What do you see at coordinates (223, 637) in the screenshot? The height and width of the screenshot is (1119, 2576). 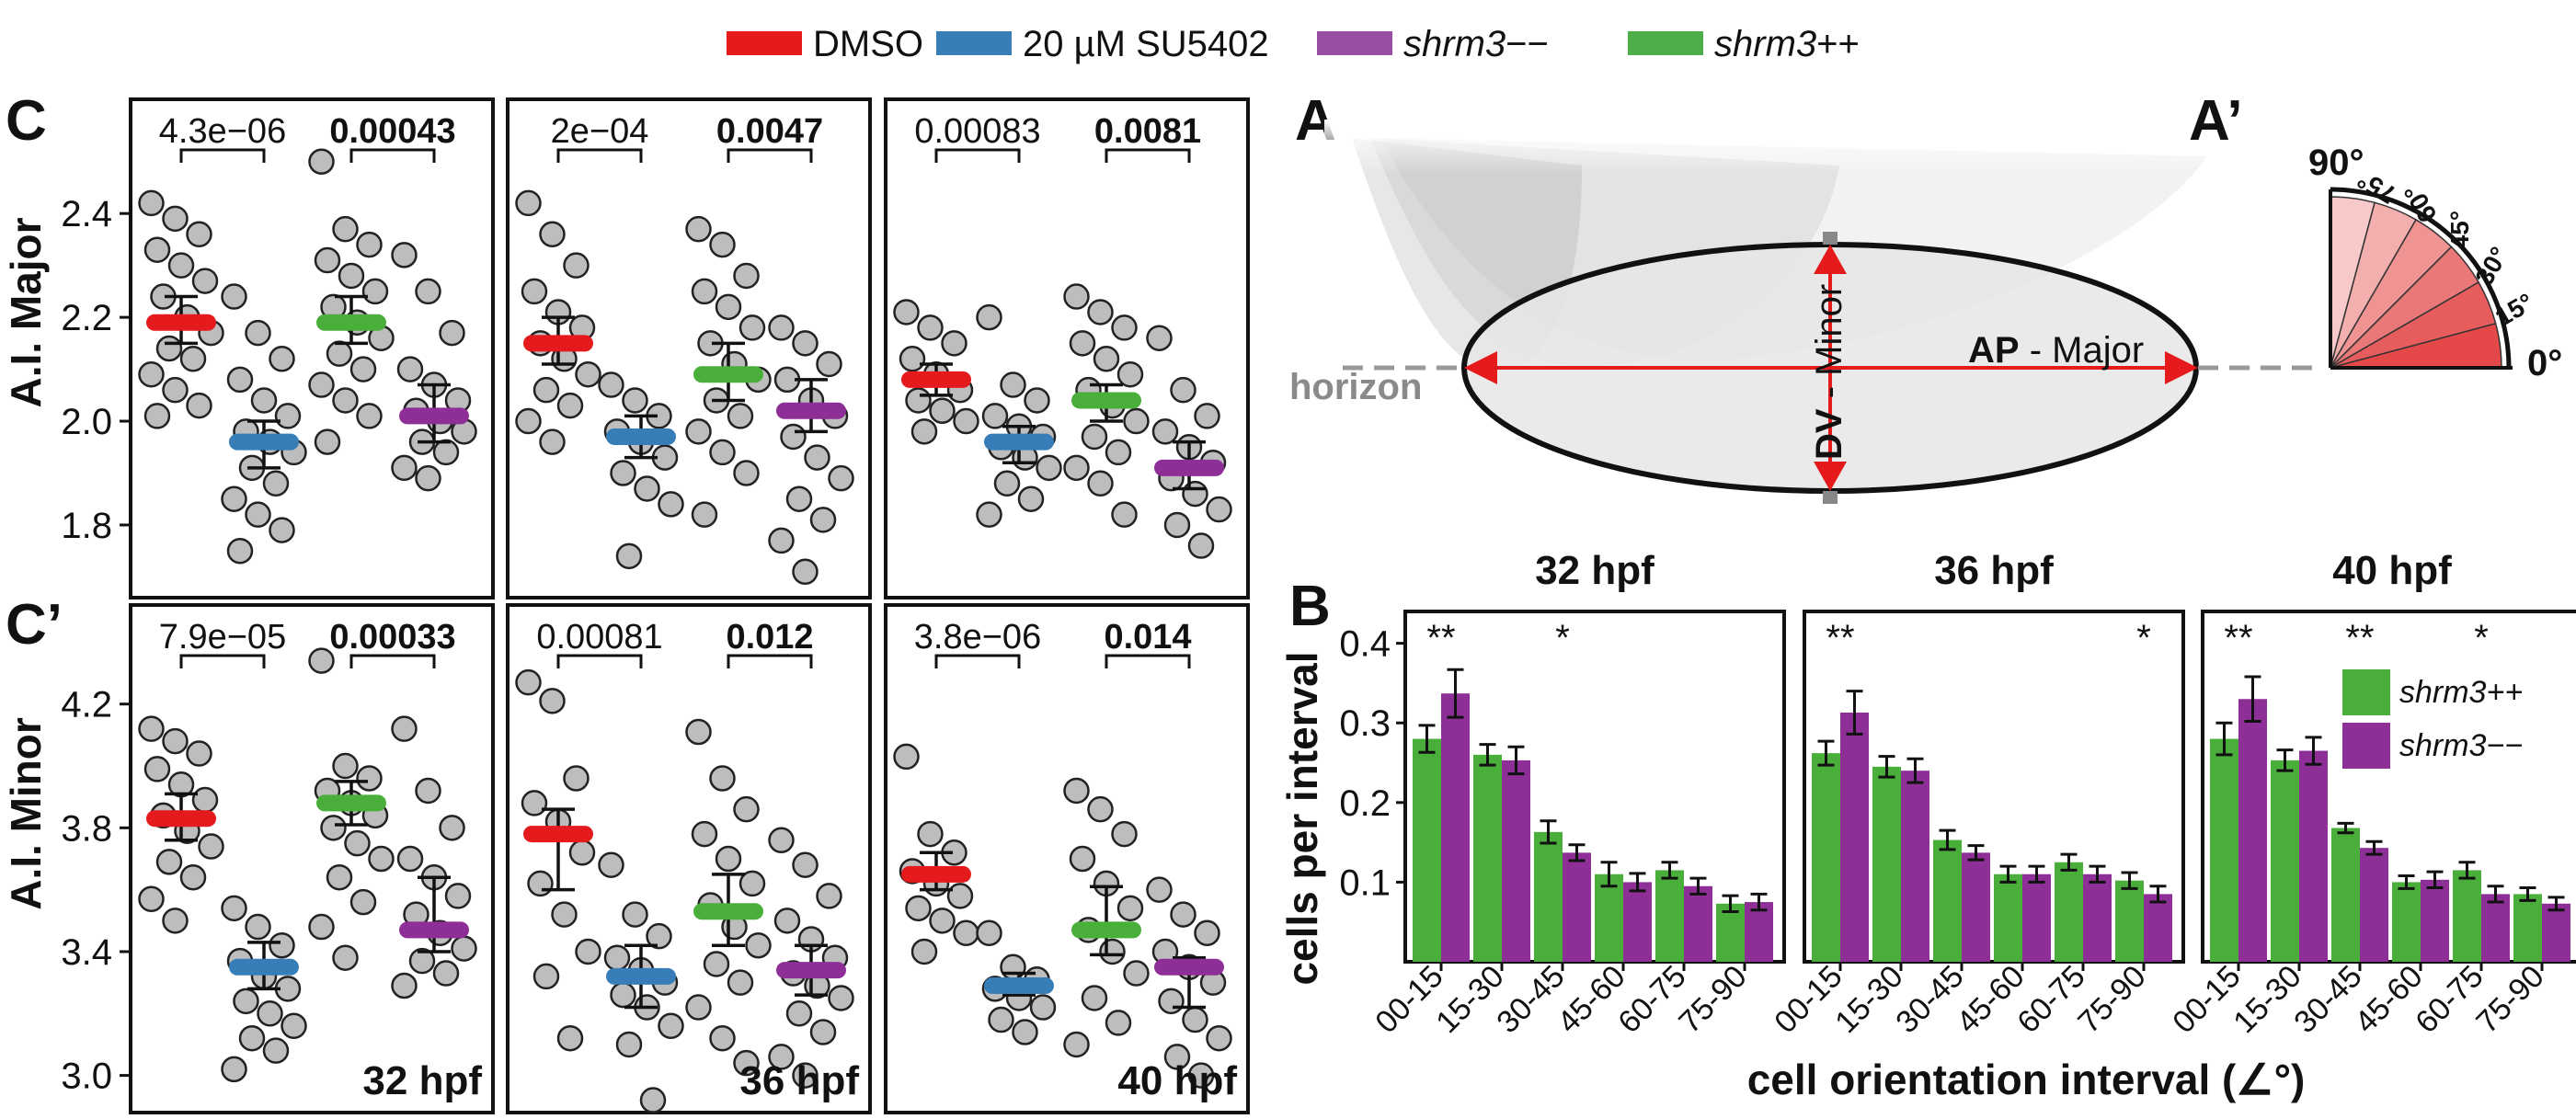 I see `p-value-label: 7.9e−05` at bounding box center [223, 637].